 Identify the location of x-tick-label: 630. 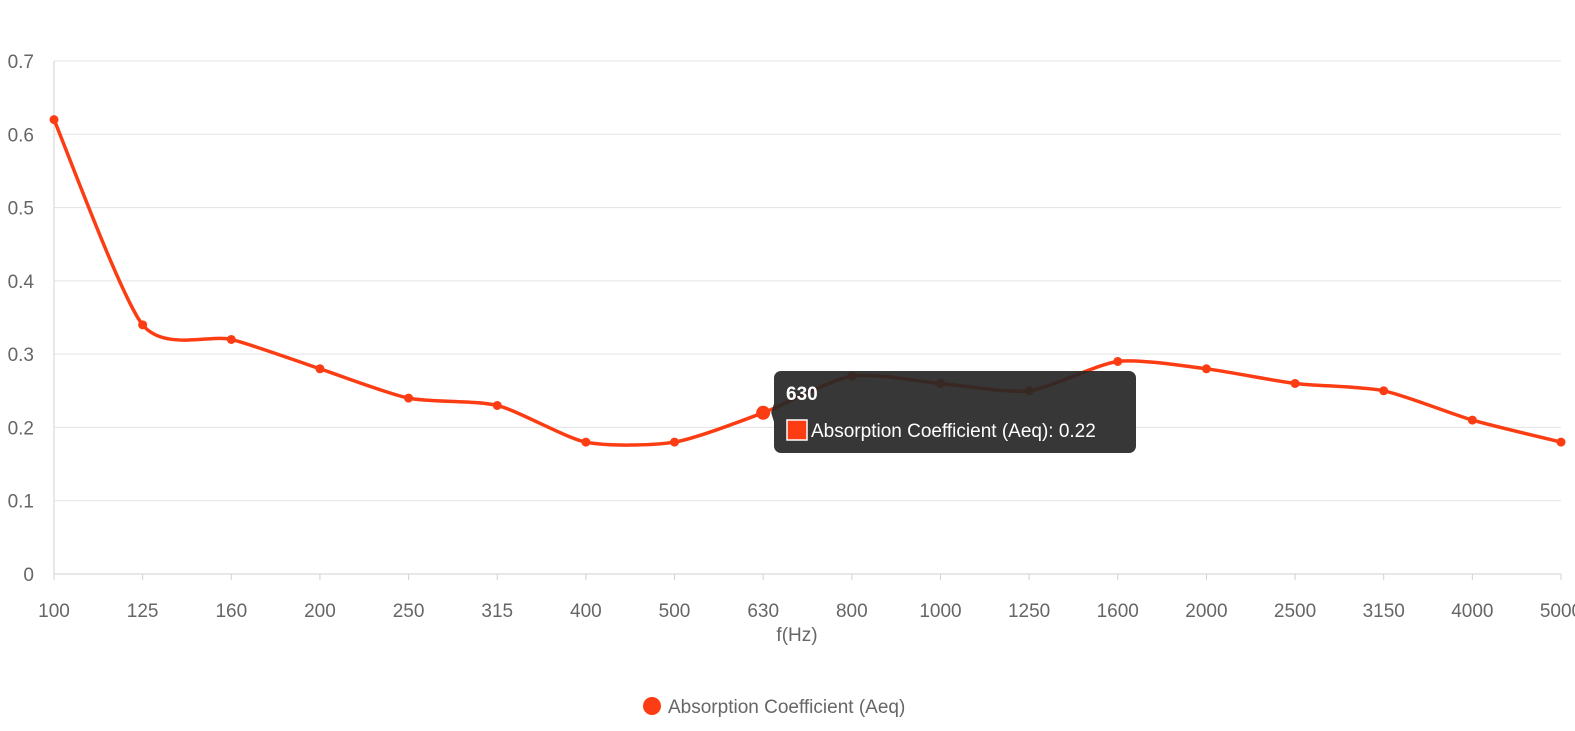
(763, 611).